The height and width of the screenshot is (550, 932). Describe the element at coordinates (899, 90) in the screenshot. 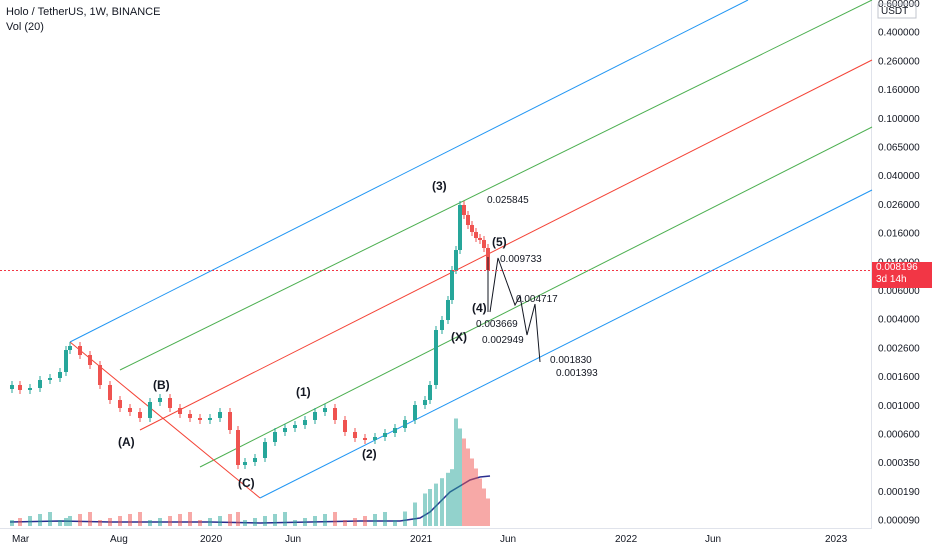

I see `price-tick-label: 0.160000` at that location.